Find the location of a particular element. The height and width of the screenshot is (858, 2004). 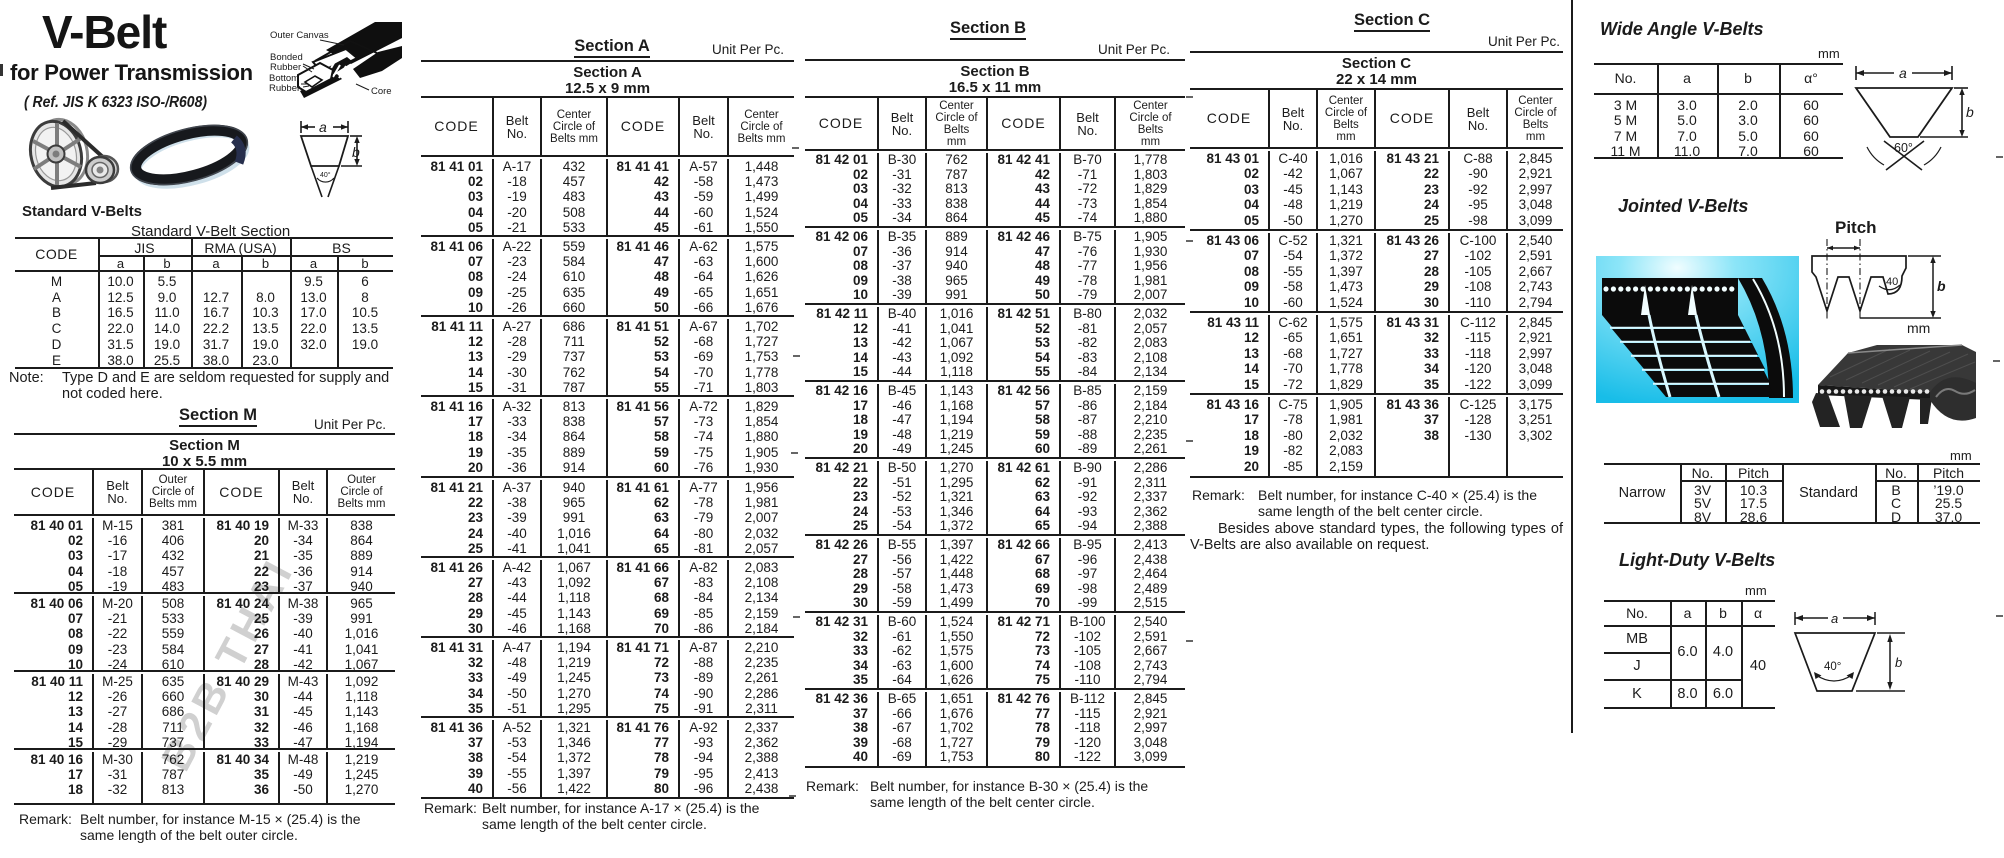

svg-text: Bonded is located at coordinates (286, 57).